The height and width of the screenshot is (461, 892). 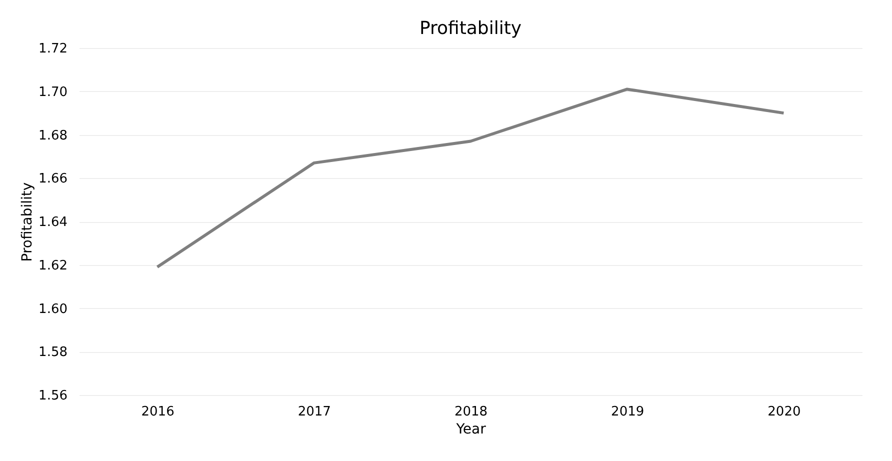 What do you see at coordinates (53, 49) in the screenshot?
I see `y-tick-label: 1.72` at bounding box center [53, 49].